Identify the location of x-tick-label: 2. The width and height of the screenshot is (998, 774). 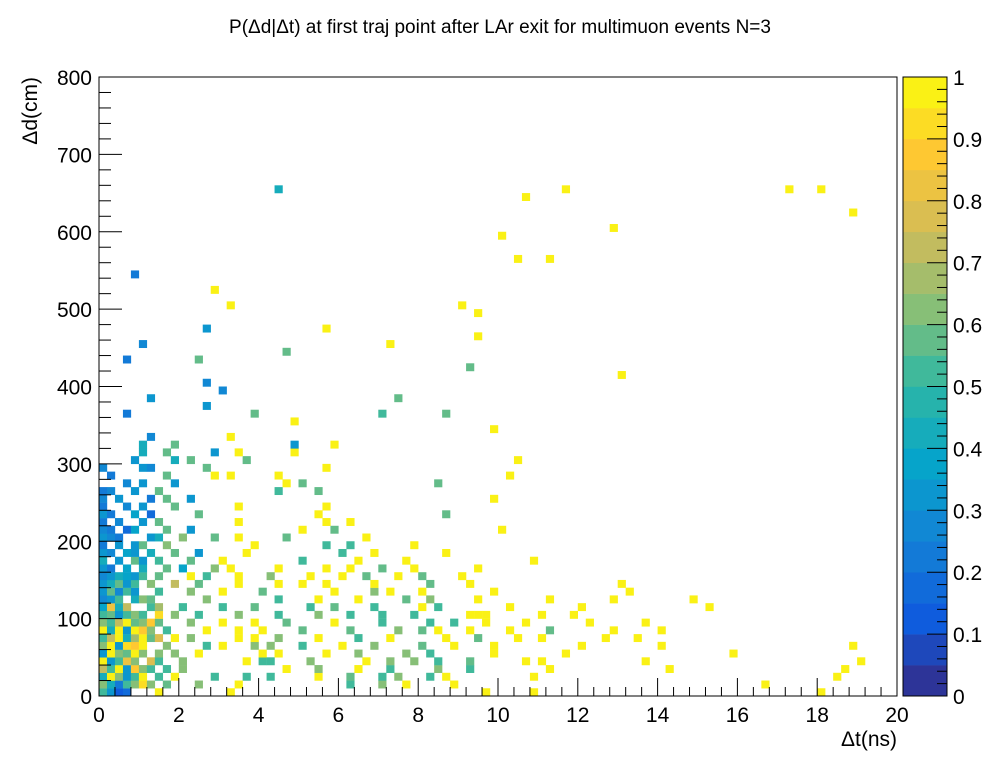
(179, 715).